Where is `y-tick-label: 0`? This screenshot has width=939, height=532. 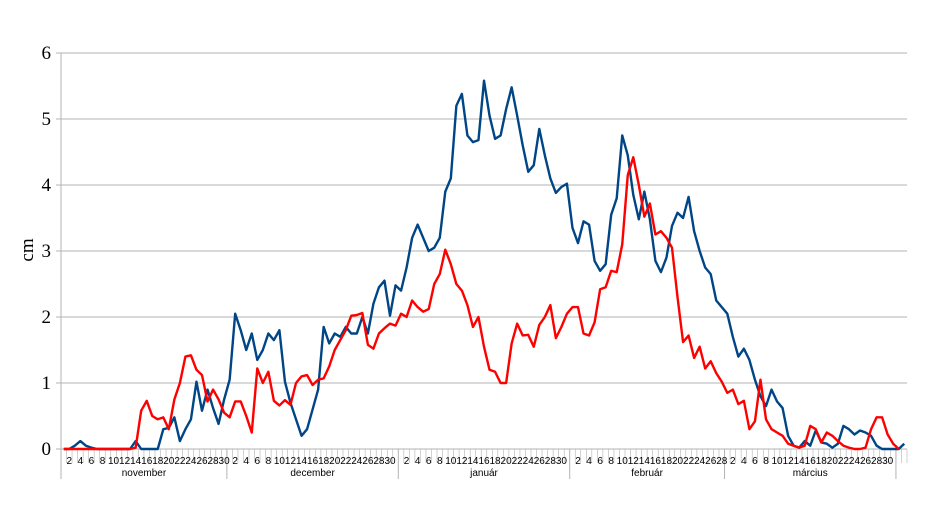 y-tick-label: 0 is located at coordinates (47, 449).